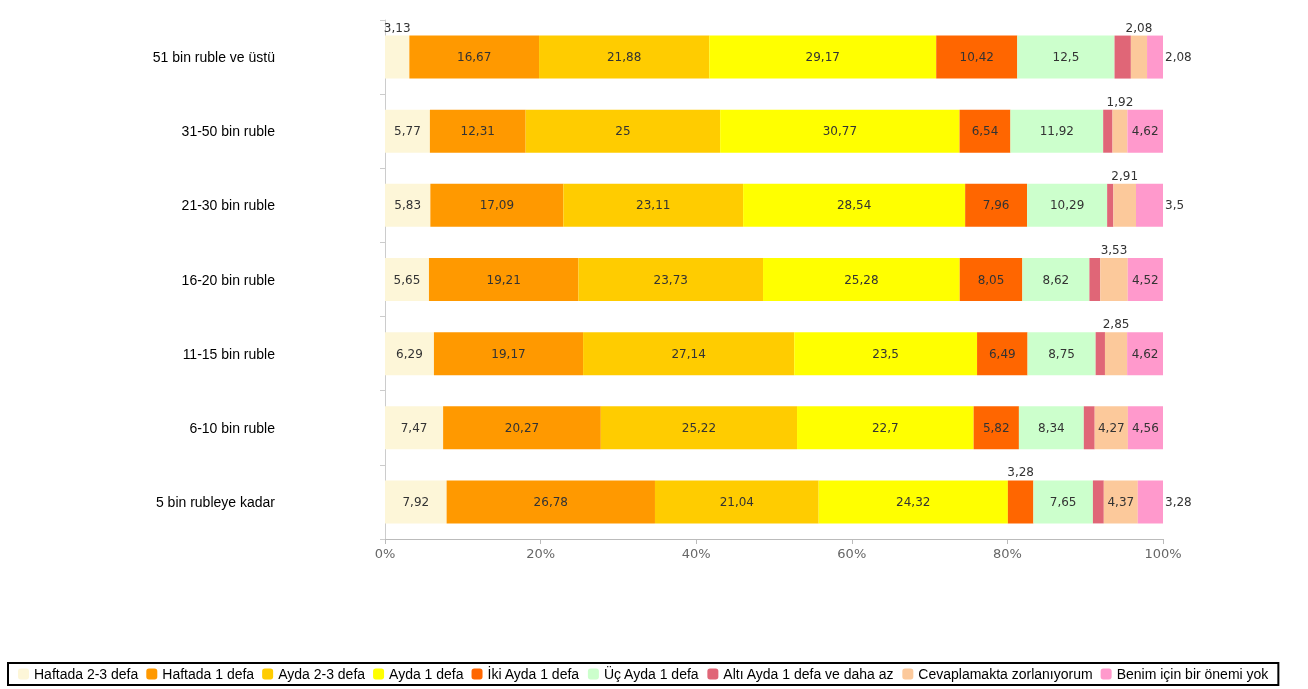 This screenshot has width=1308, height=689. What do you see at coordinates (996, 427) in the screenshot?
I see `data-label: 5,82` at bounding box center [996, 427].